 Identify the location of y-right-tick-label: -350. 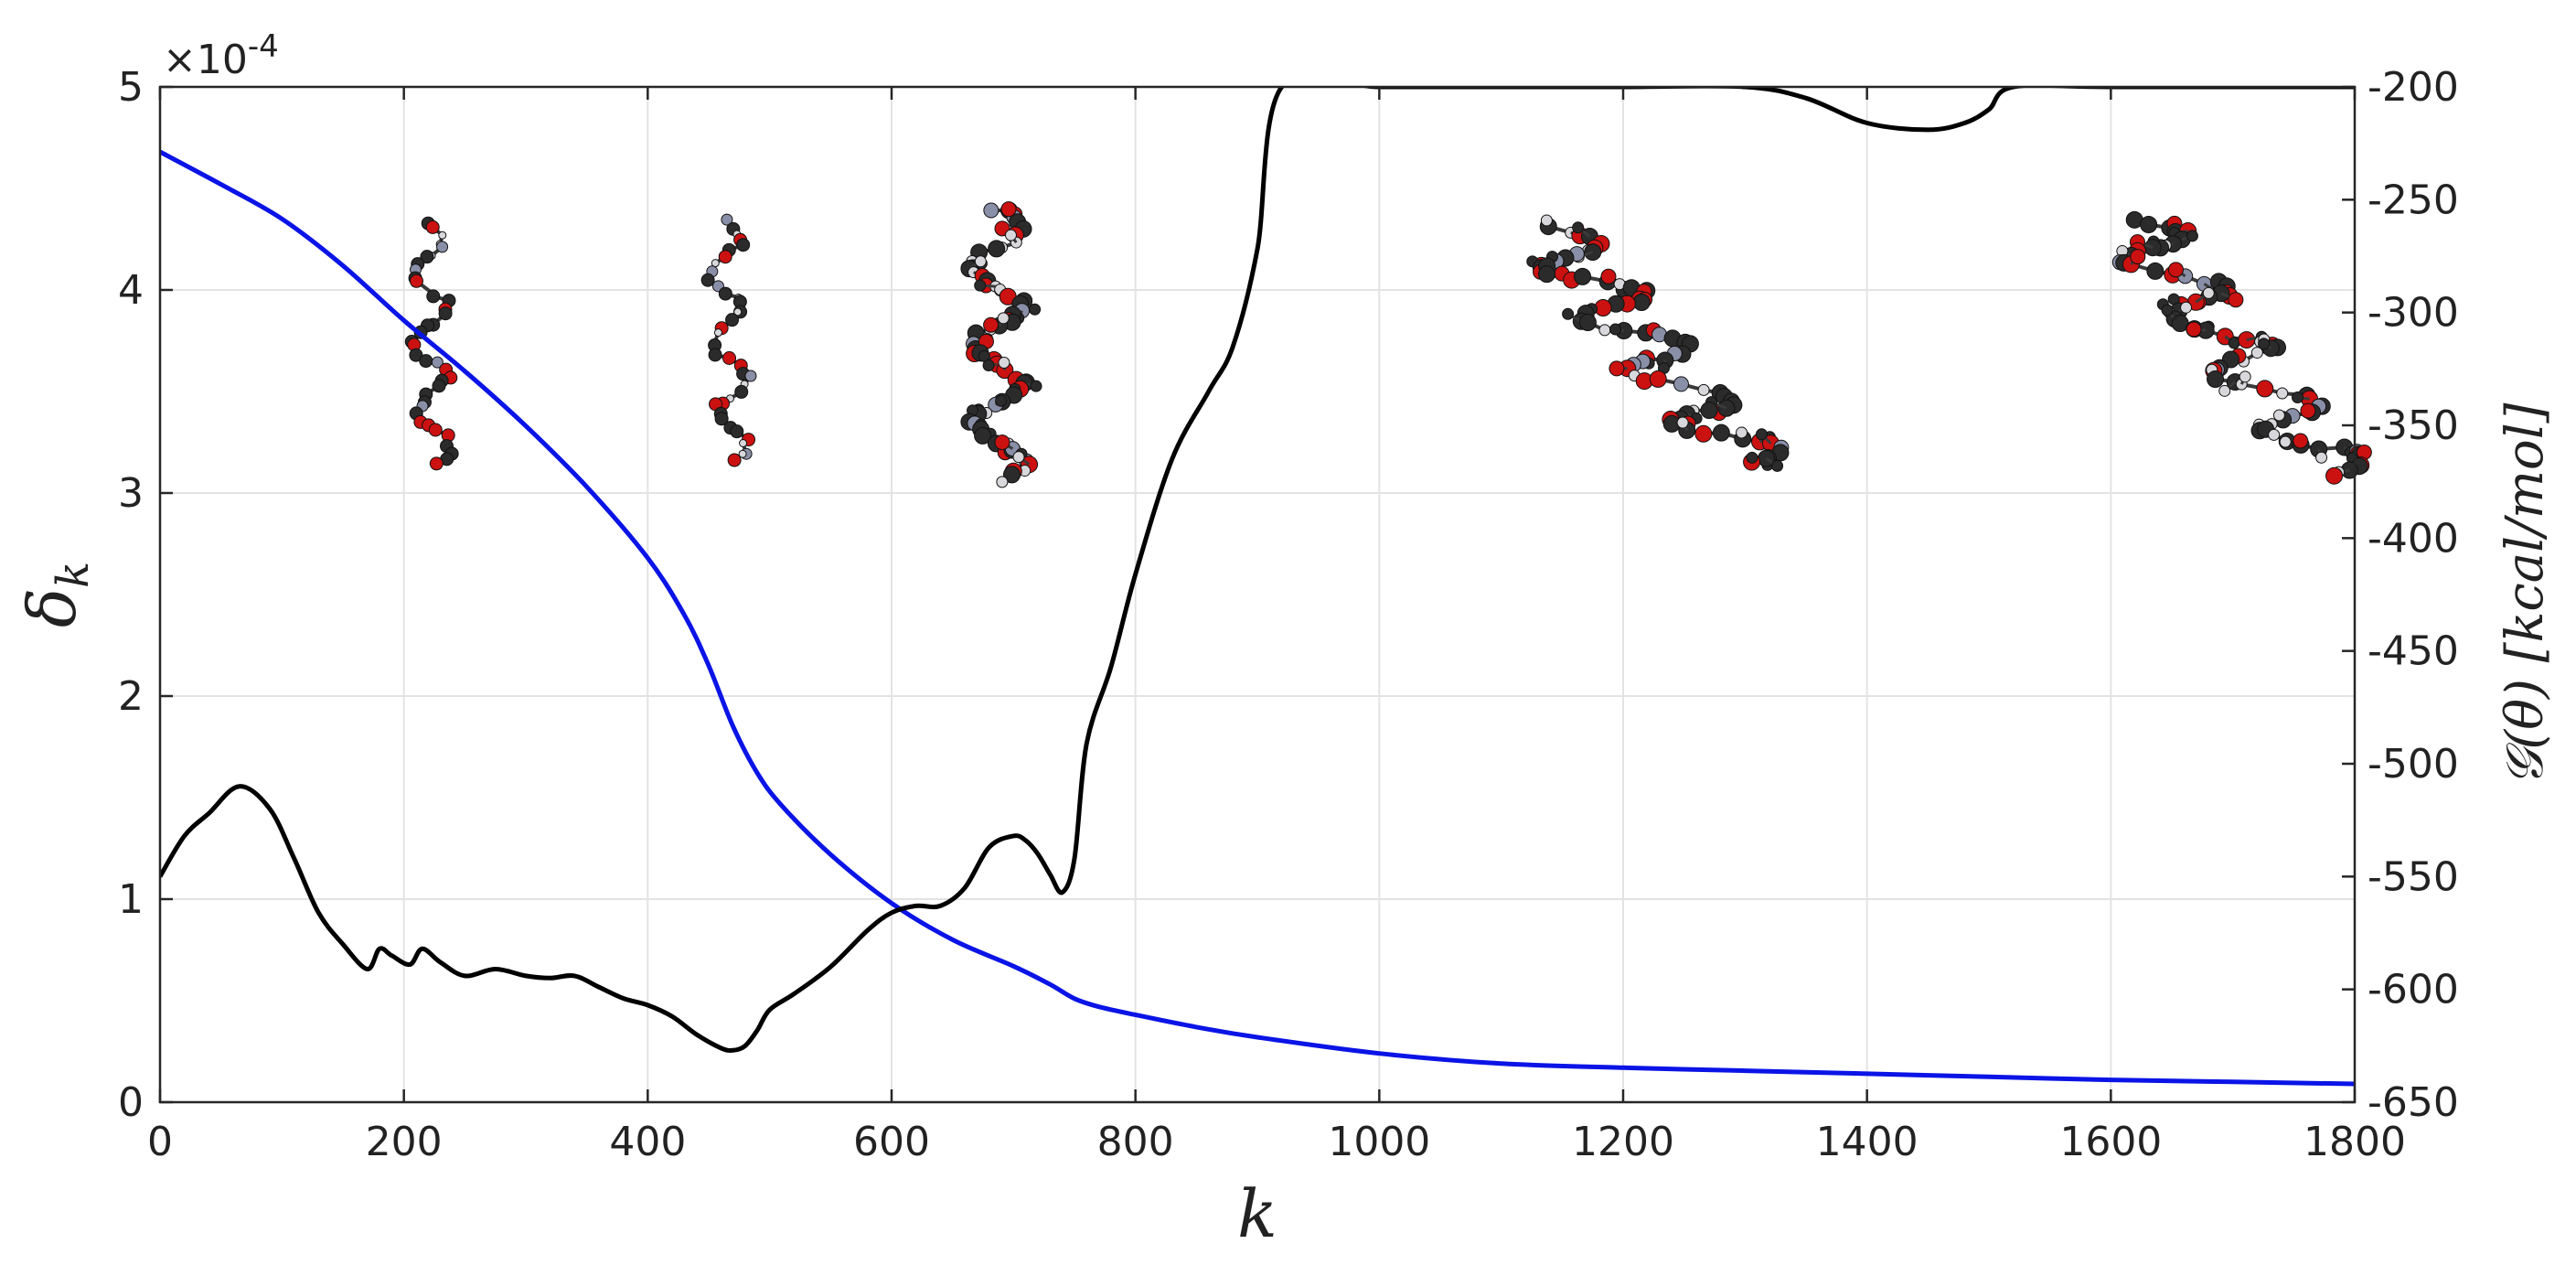
(2413, 425).